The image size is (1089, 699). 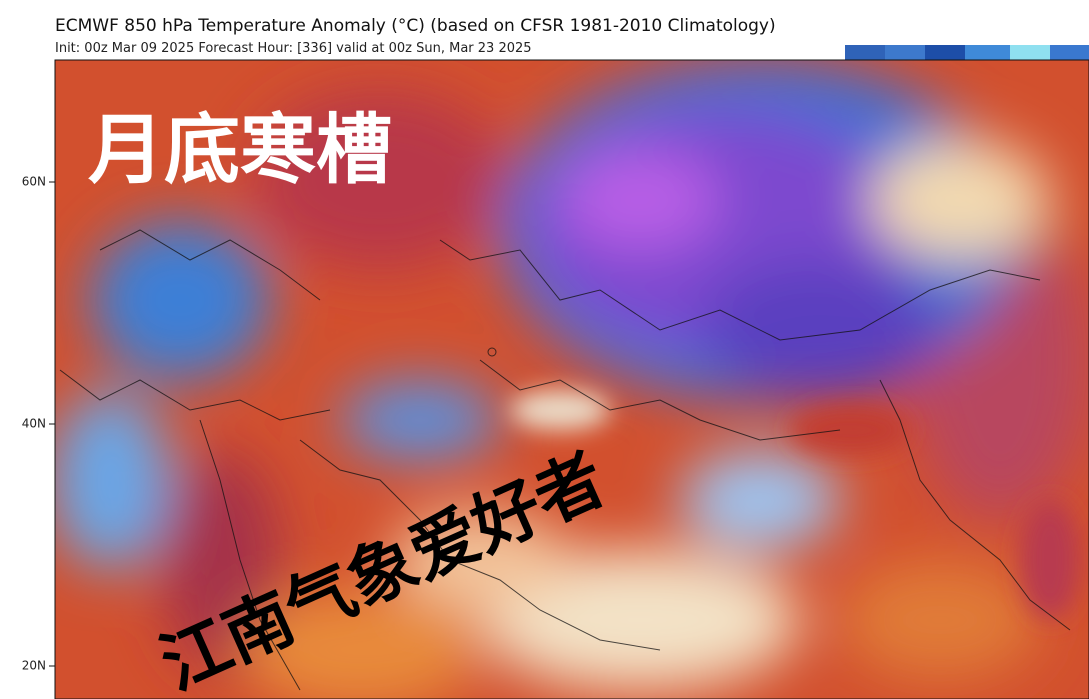 I want to click on lat-axis: 60N 40N 20N, so click(x=38, y=424).